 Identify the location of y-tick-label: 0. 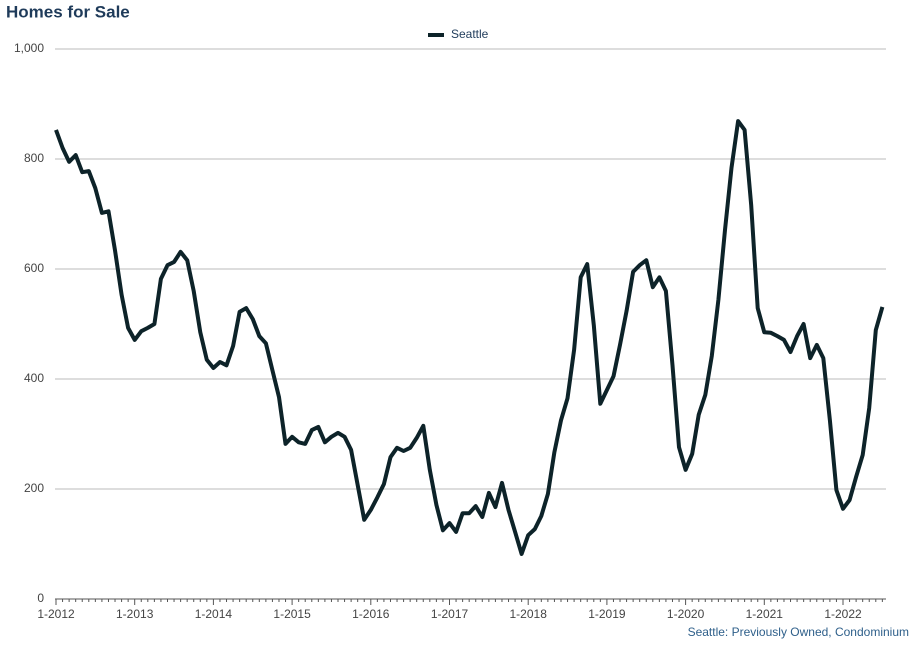
(40, 598).